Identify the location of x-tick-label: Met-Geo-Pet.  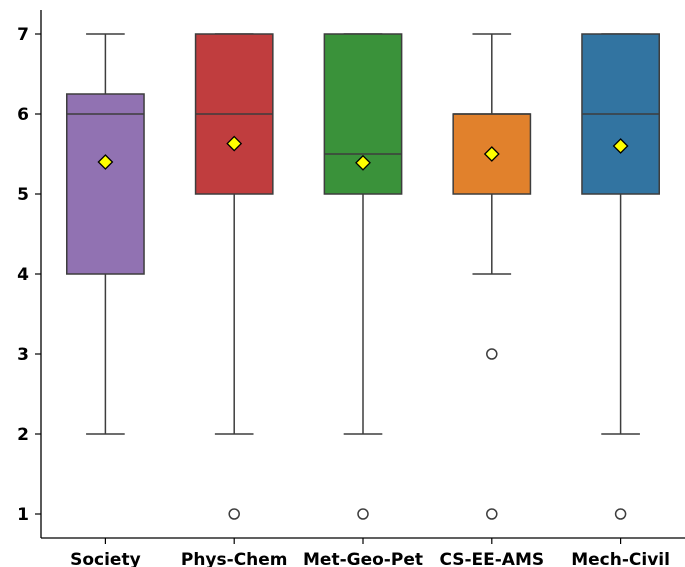
(363, 558).